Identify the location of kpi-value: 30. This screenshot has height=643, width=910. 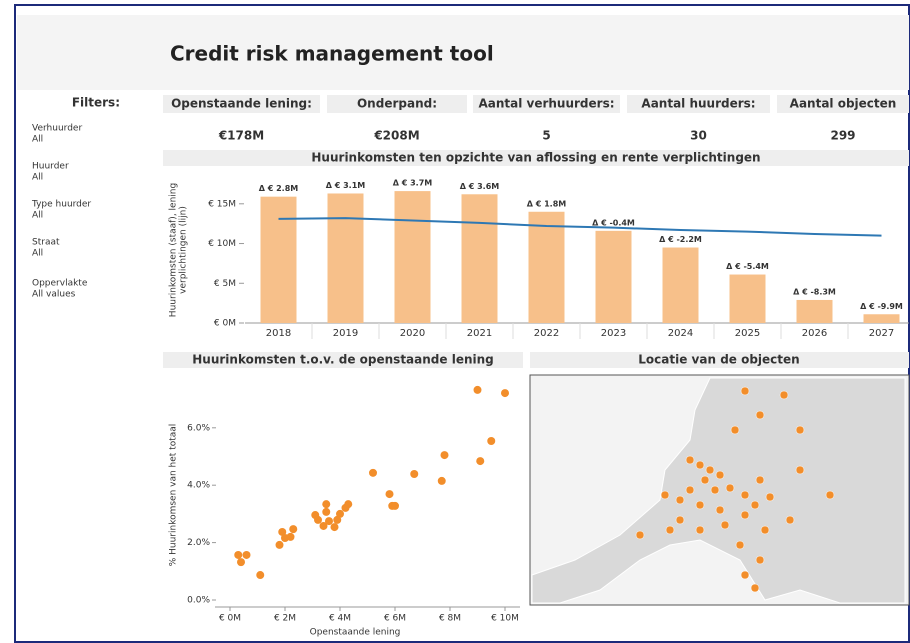
(698, 136).